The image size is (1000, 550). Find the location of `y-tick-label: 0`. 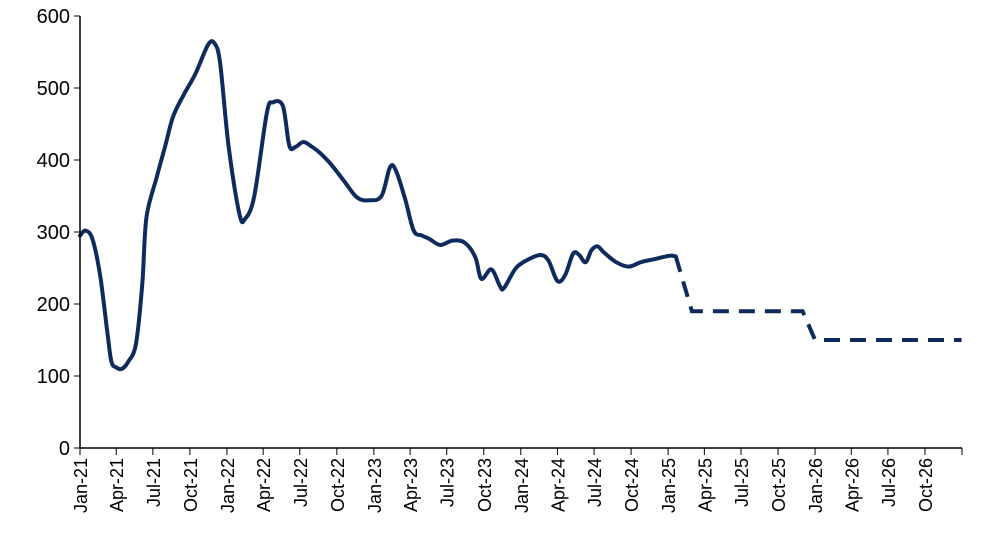

y-tick-label: 0 is located at coordinates (64, 449).